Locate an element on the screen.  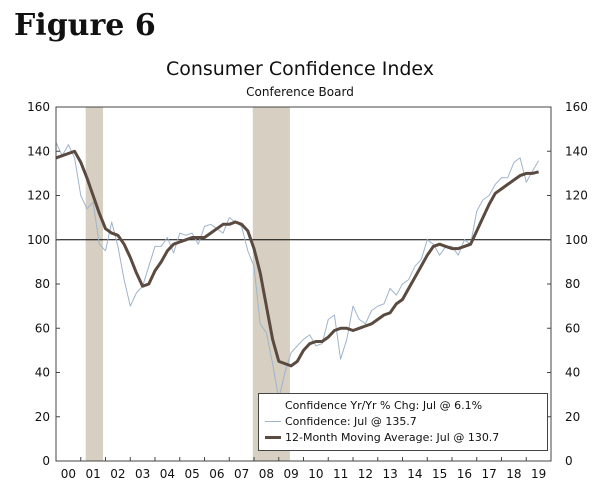
x-tick-label-03: 03 is located at coordinates (142, 474).